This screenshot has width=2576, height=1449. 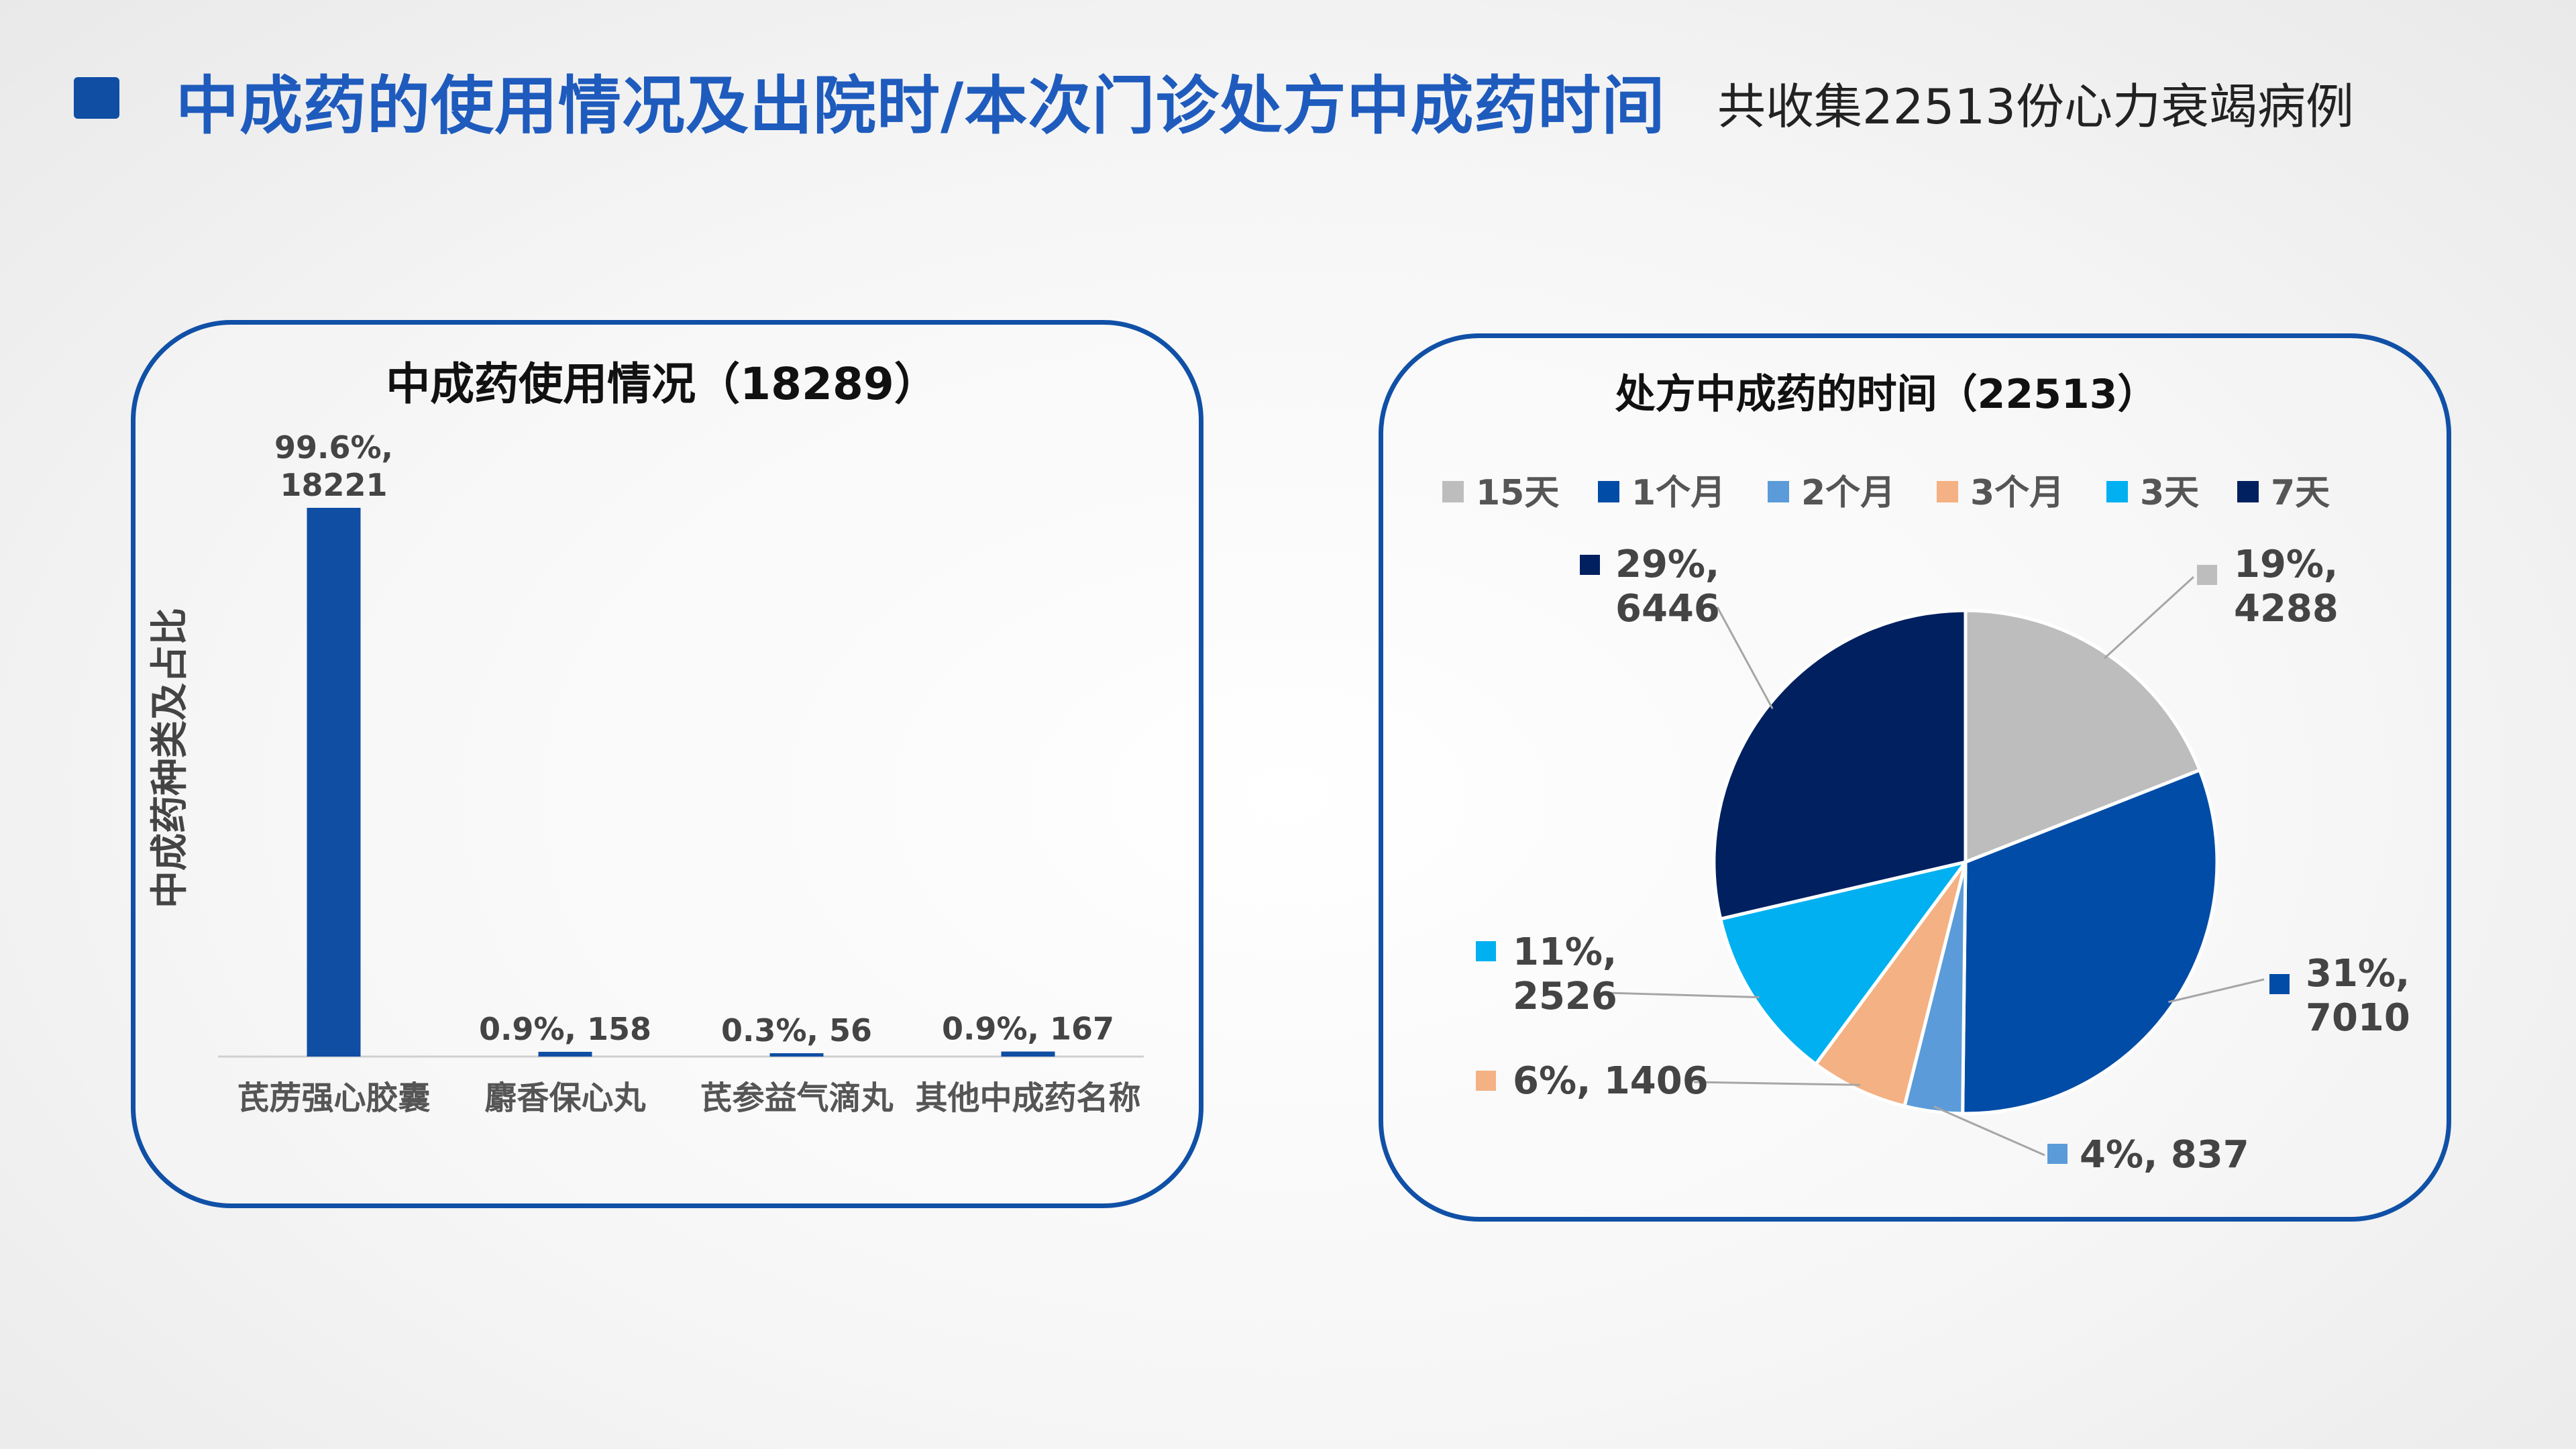 I want to click on bar-category-label: 麝香保心丸, so click(x=564, y=1098).